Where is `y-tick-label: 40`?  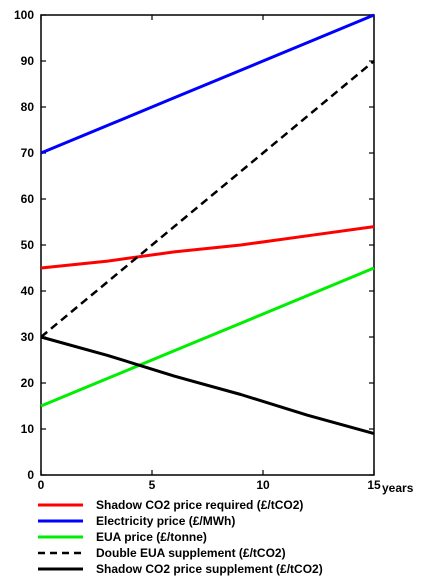 y-tick-label: 40 is located at coordinates (28, 291).